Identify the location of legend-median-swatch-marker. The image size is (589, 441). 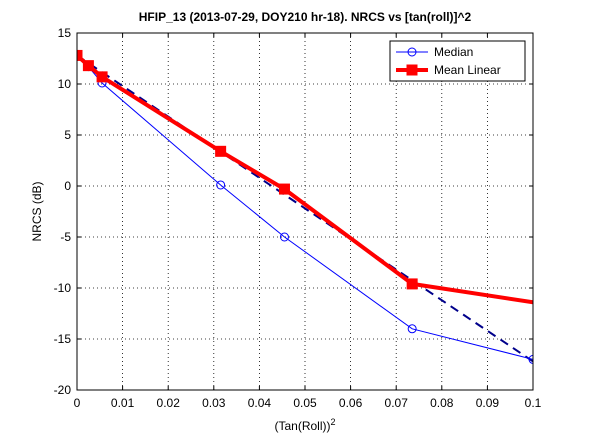
(412, 52).